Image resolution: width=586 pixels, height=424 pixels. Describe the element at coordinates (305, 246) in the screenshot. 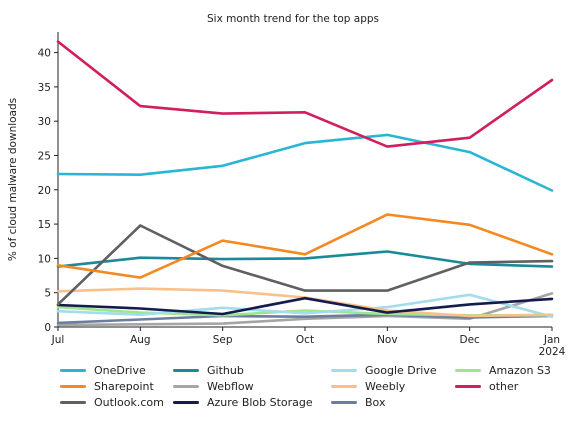

I see `series-line-sharepoint` at that location.